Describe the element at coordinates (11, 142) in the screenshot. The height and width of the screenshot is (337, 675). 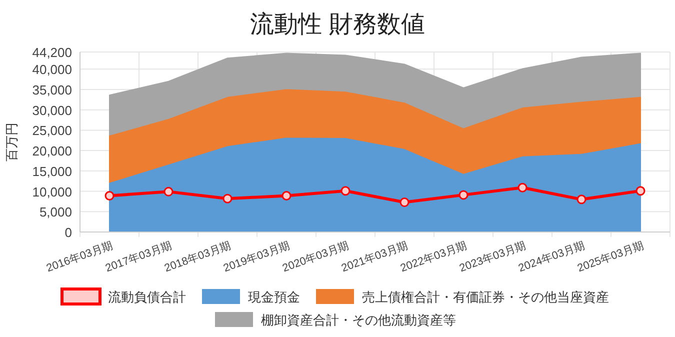
I see `y-axis-title: 百万円` at that location.